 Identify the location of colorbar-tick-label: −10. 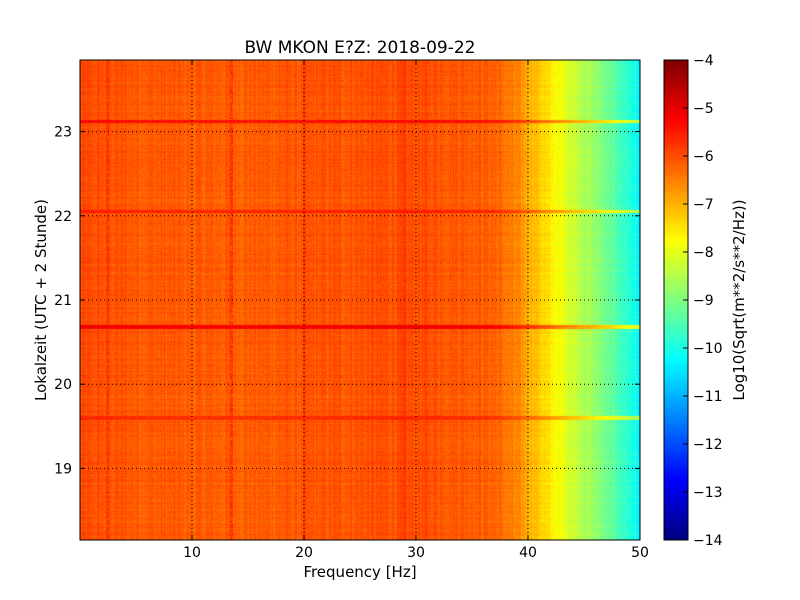
(708, 349).